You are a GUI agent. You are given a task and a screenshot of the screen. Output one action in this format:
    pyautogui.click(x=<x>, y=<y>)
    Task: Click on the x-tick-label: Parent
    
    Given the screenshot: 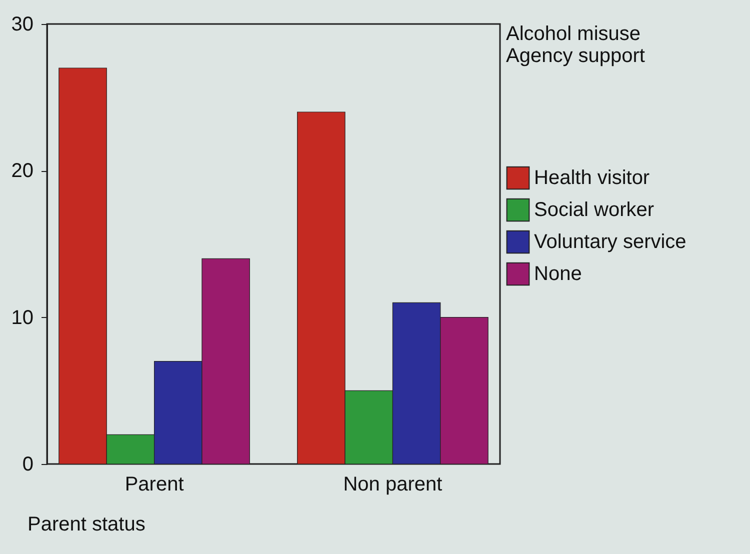 What is the action you would take?
    pyautogui.click(x=154, y=485)
    